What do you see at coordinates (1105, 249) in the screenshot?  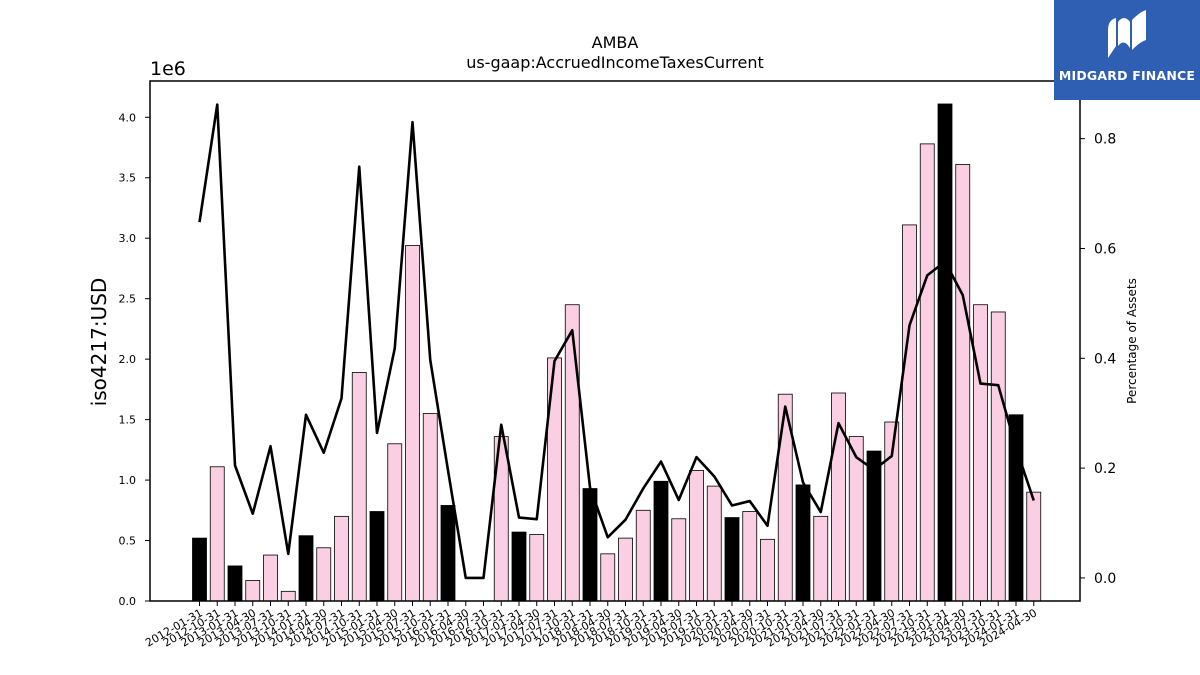 I see `y2-tick-label: 0.6` at bounding box center [1105, 249].